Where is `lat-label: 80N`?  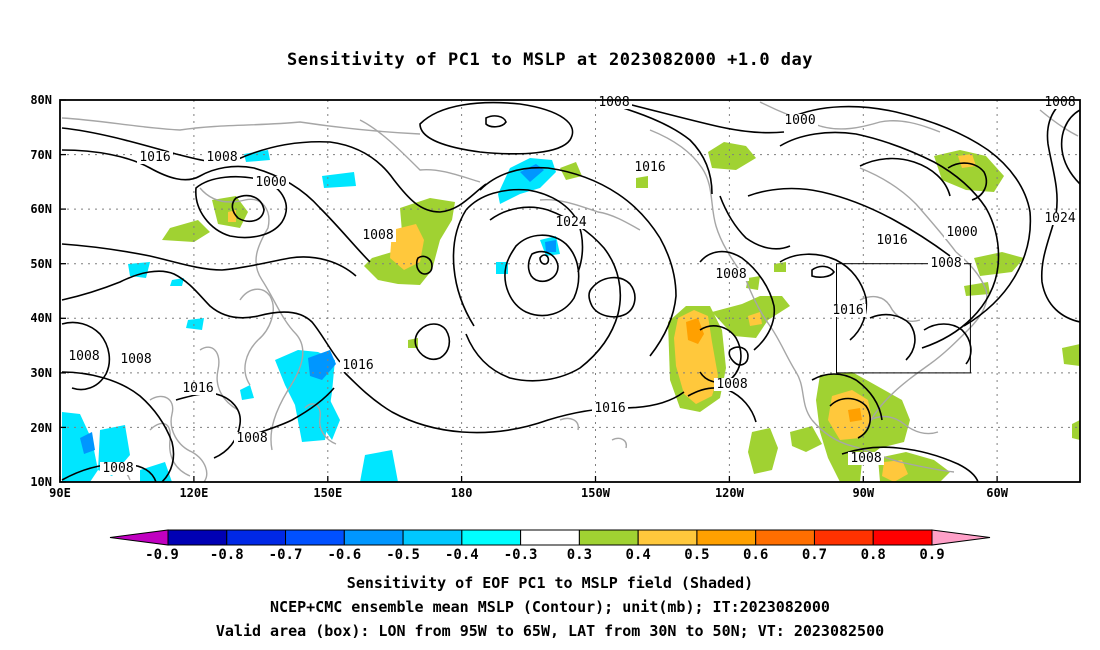 lat-label: 80N is located at coordinates (41, 100).